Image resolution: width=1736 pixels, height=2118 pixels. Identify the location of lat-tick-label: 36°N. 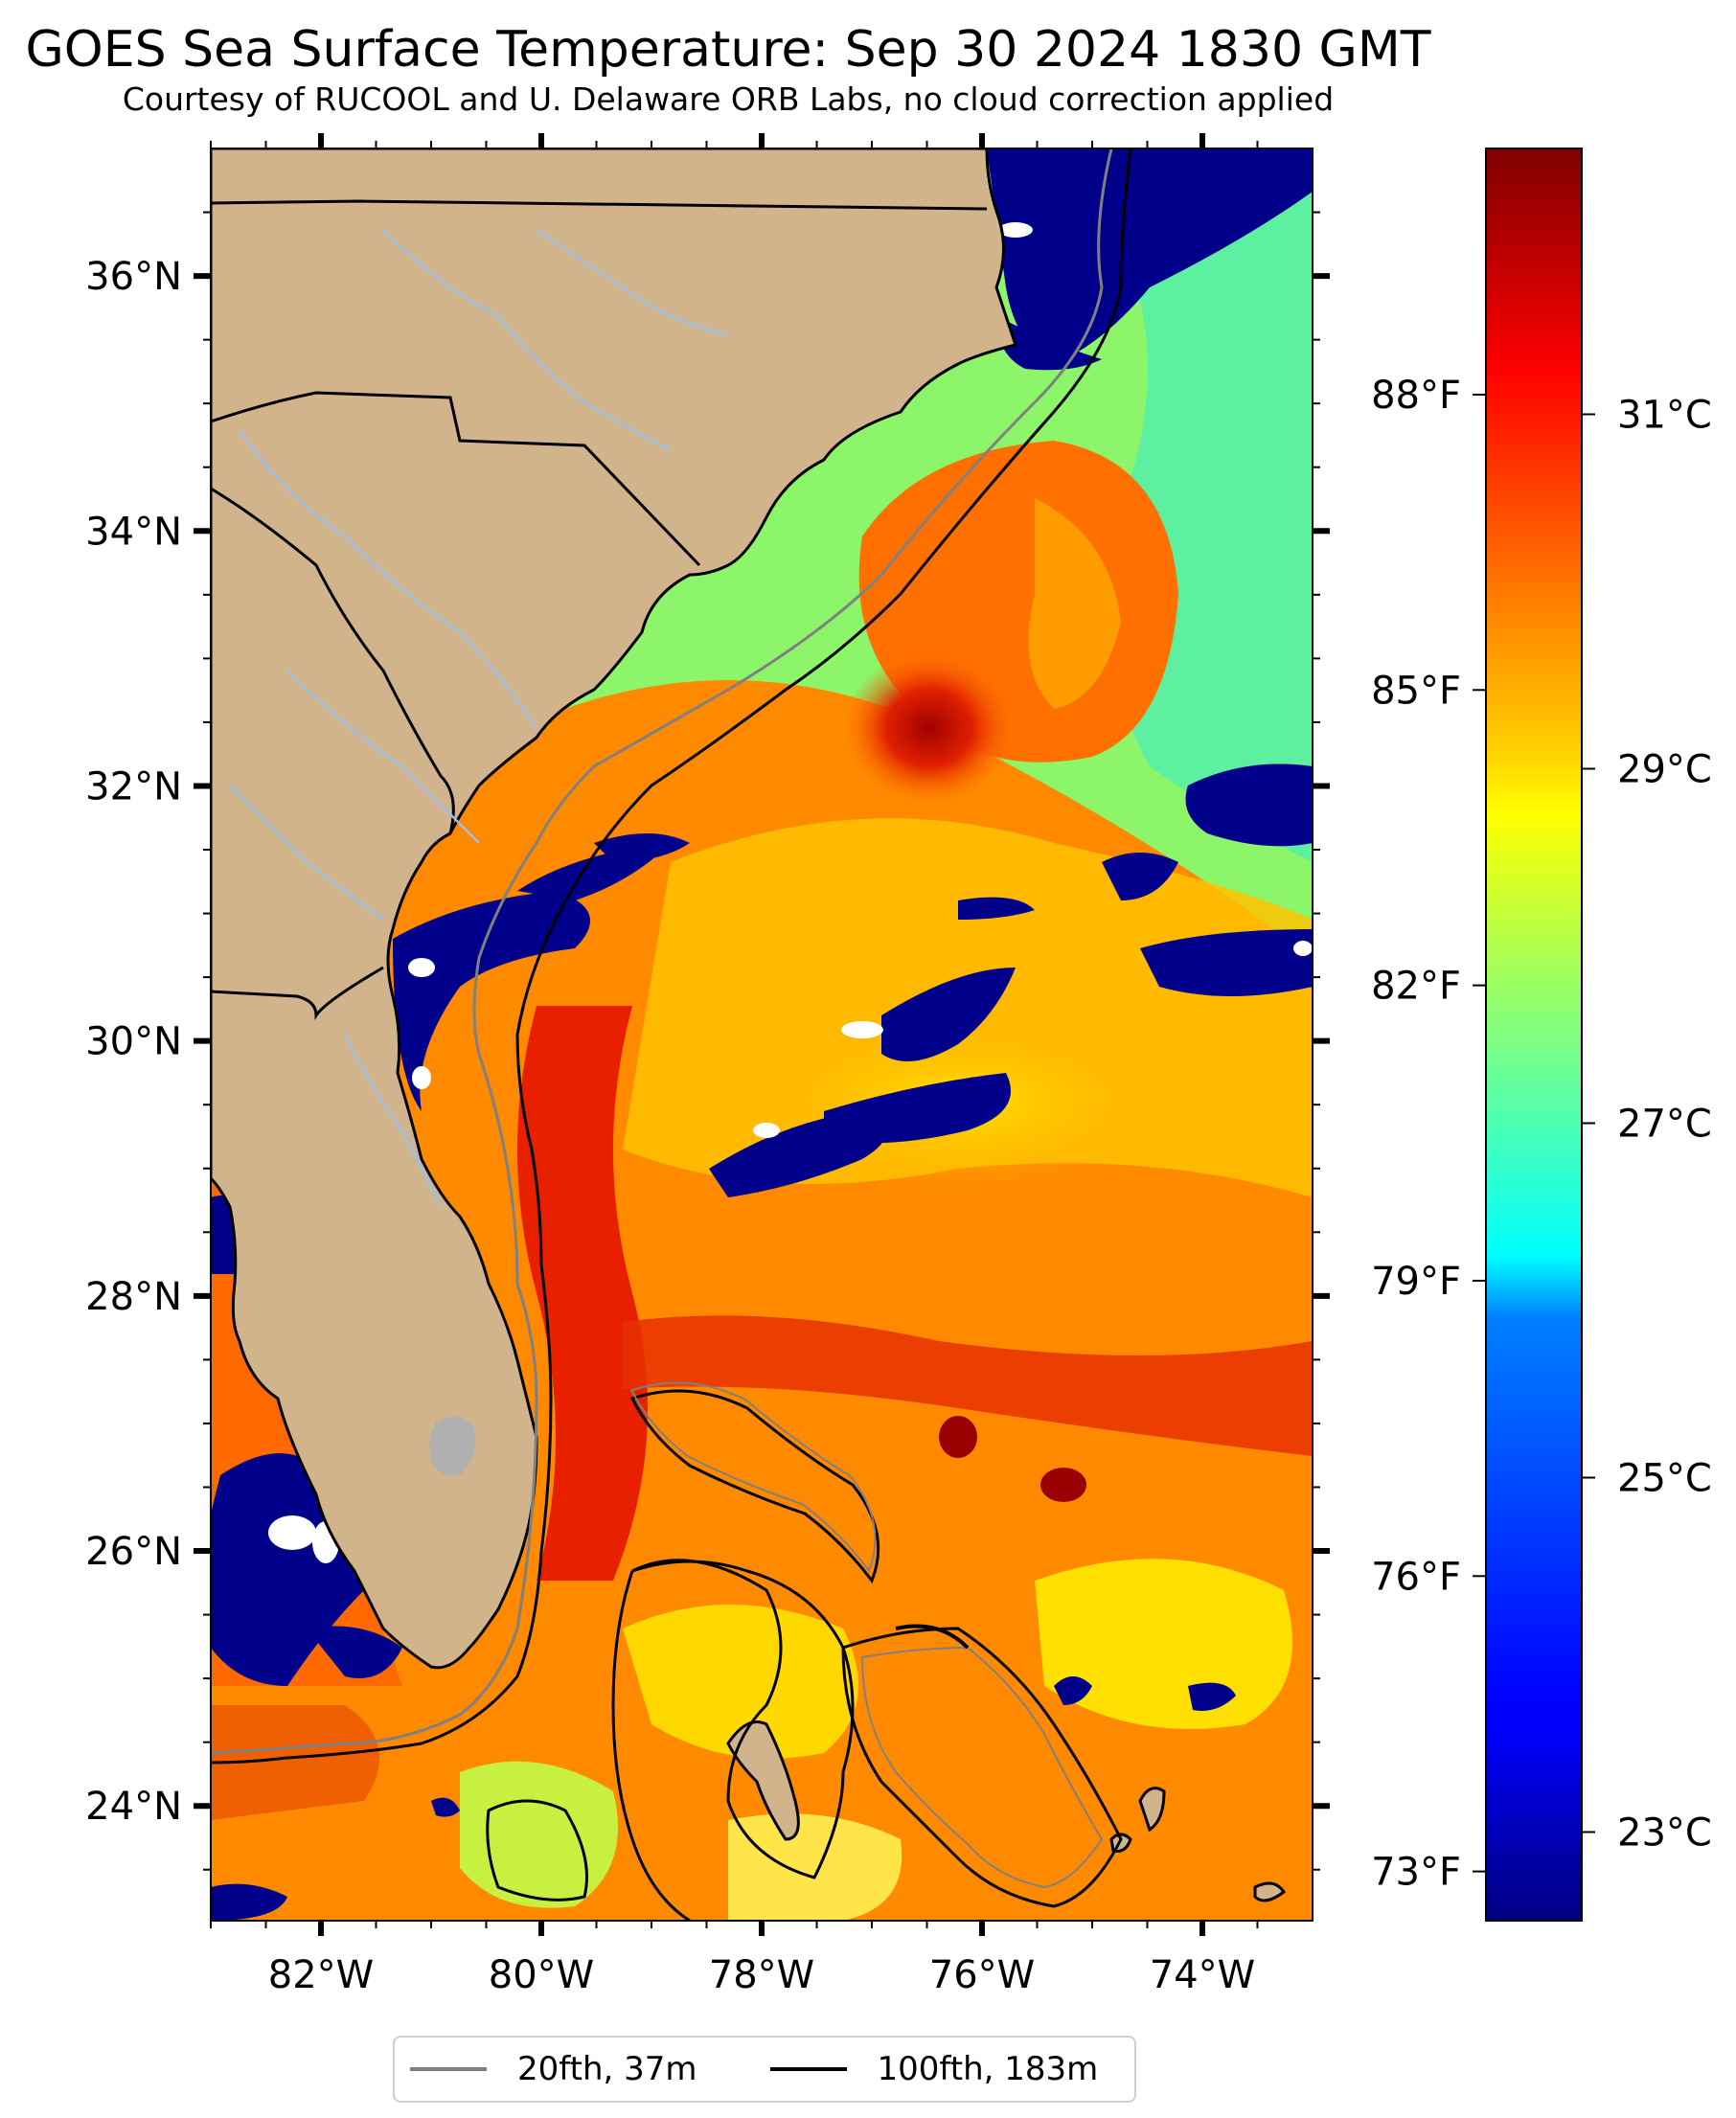
(133, 277).